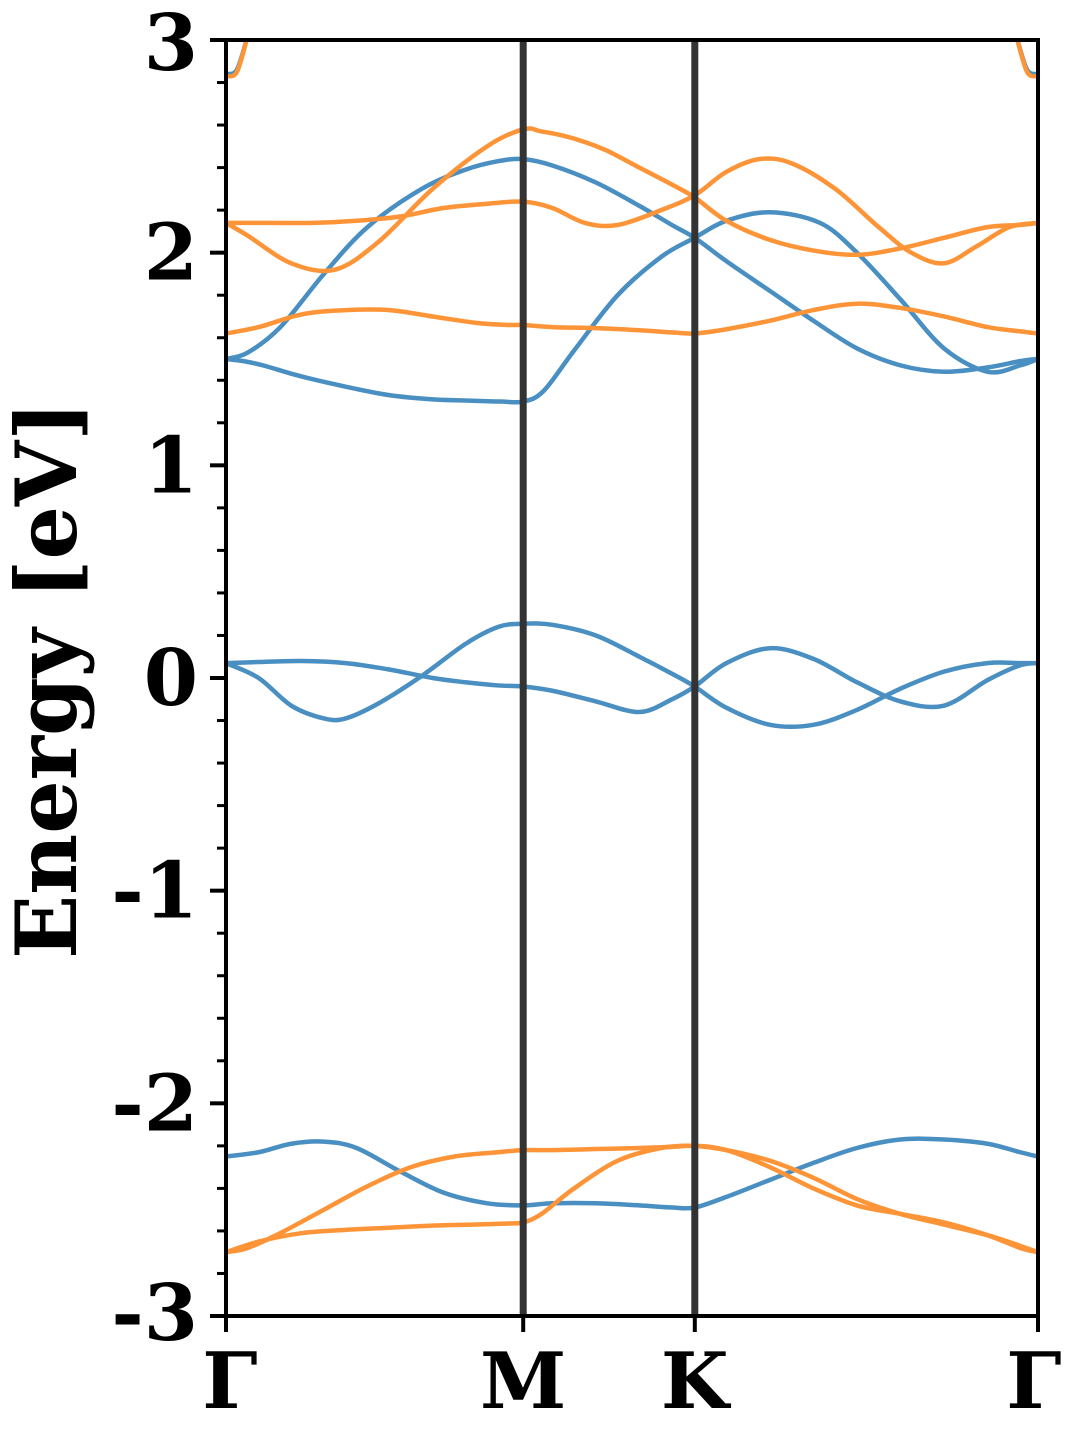 The height and width of the screenshot is (1440, 1080). I want to click on y-tick-label: 2, so click(171, 253).